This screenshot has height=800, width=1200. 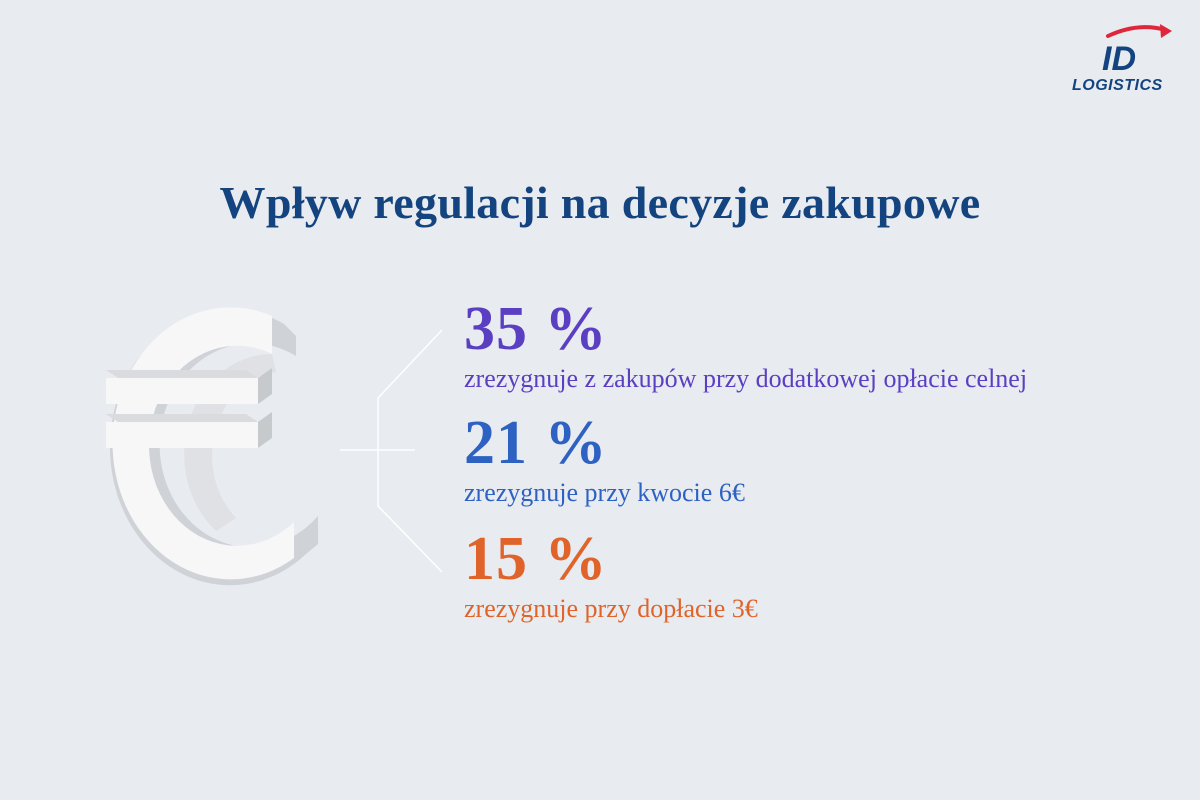 What do you see at coordinates (216, 451) in the screenshot?
I see `euro-sign-3d-icon` at bounding box center [216, 451].